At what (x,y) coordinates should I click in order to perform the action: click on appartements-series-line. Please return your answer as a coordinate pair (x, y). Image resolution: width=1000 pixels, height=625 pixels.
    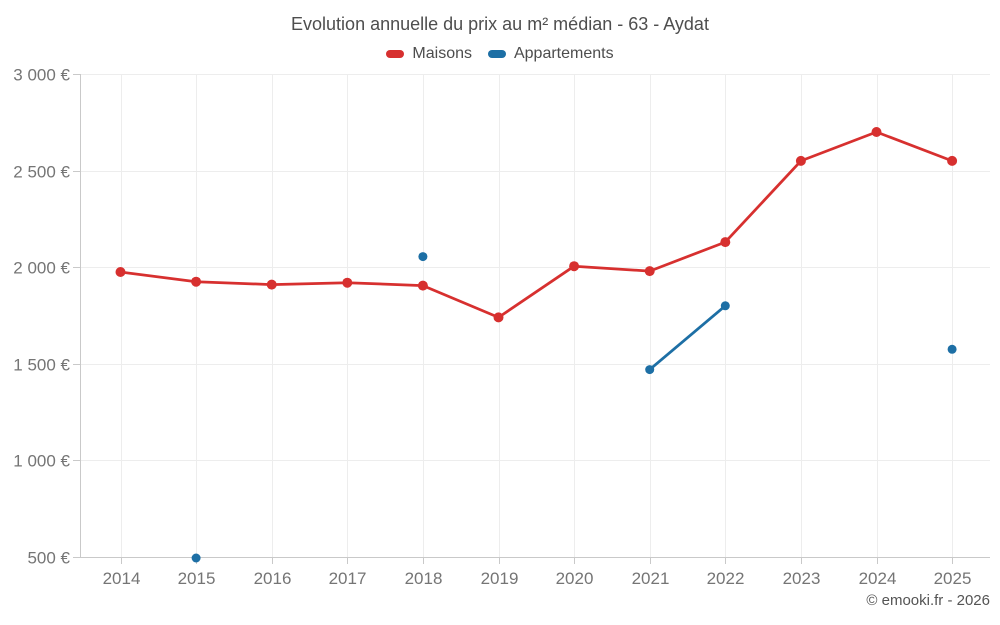
    Looking at the image, I should click on (801, 338).